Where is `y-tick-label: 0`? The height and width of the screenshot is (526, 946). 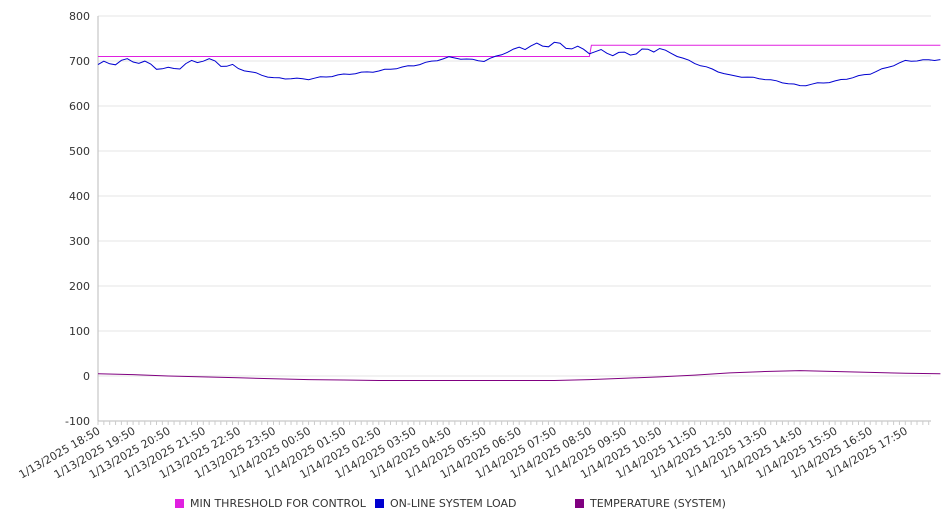 y-tick-label: 0 is located at coordinates (86, 376).